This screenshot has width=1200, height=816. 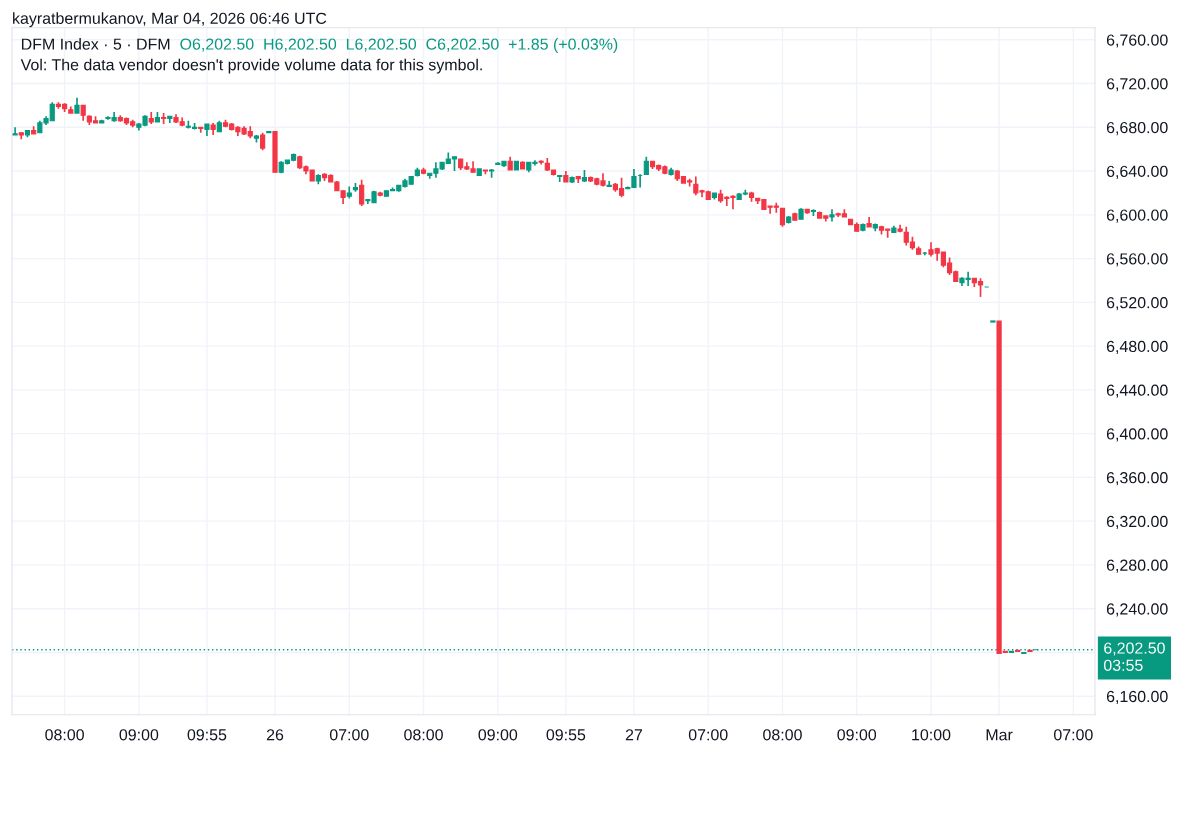 What do you see at coordinates (251, 66) in the screenshot?
I see `annotation: Vol: The data vendor doesn't provide volume data for this symbol.` at bounding box center [251, 66].